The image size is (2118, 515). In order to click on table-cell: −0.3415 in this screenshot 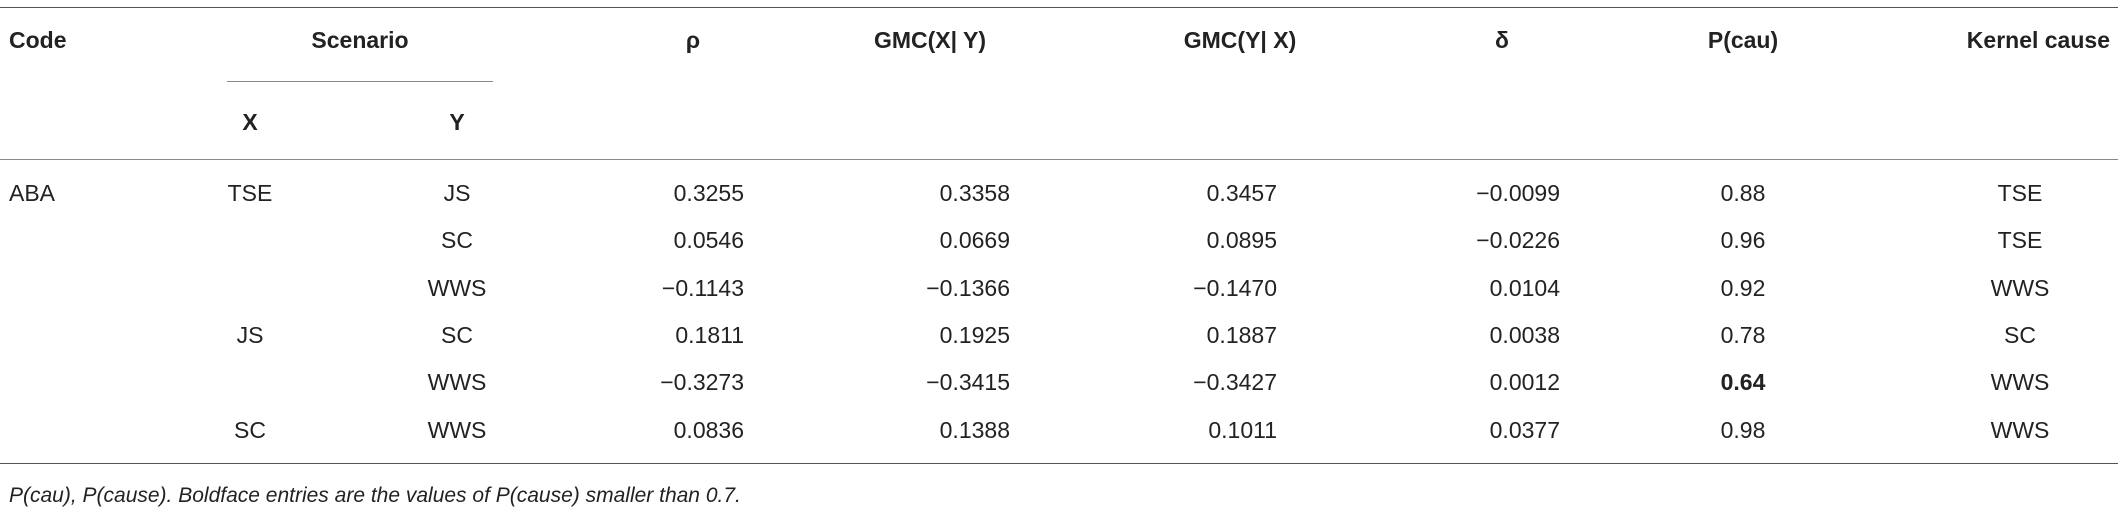, I will do `click(968, 382)`.